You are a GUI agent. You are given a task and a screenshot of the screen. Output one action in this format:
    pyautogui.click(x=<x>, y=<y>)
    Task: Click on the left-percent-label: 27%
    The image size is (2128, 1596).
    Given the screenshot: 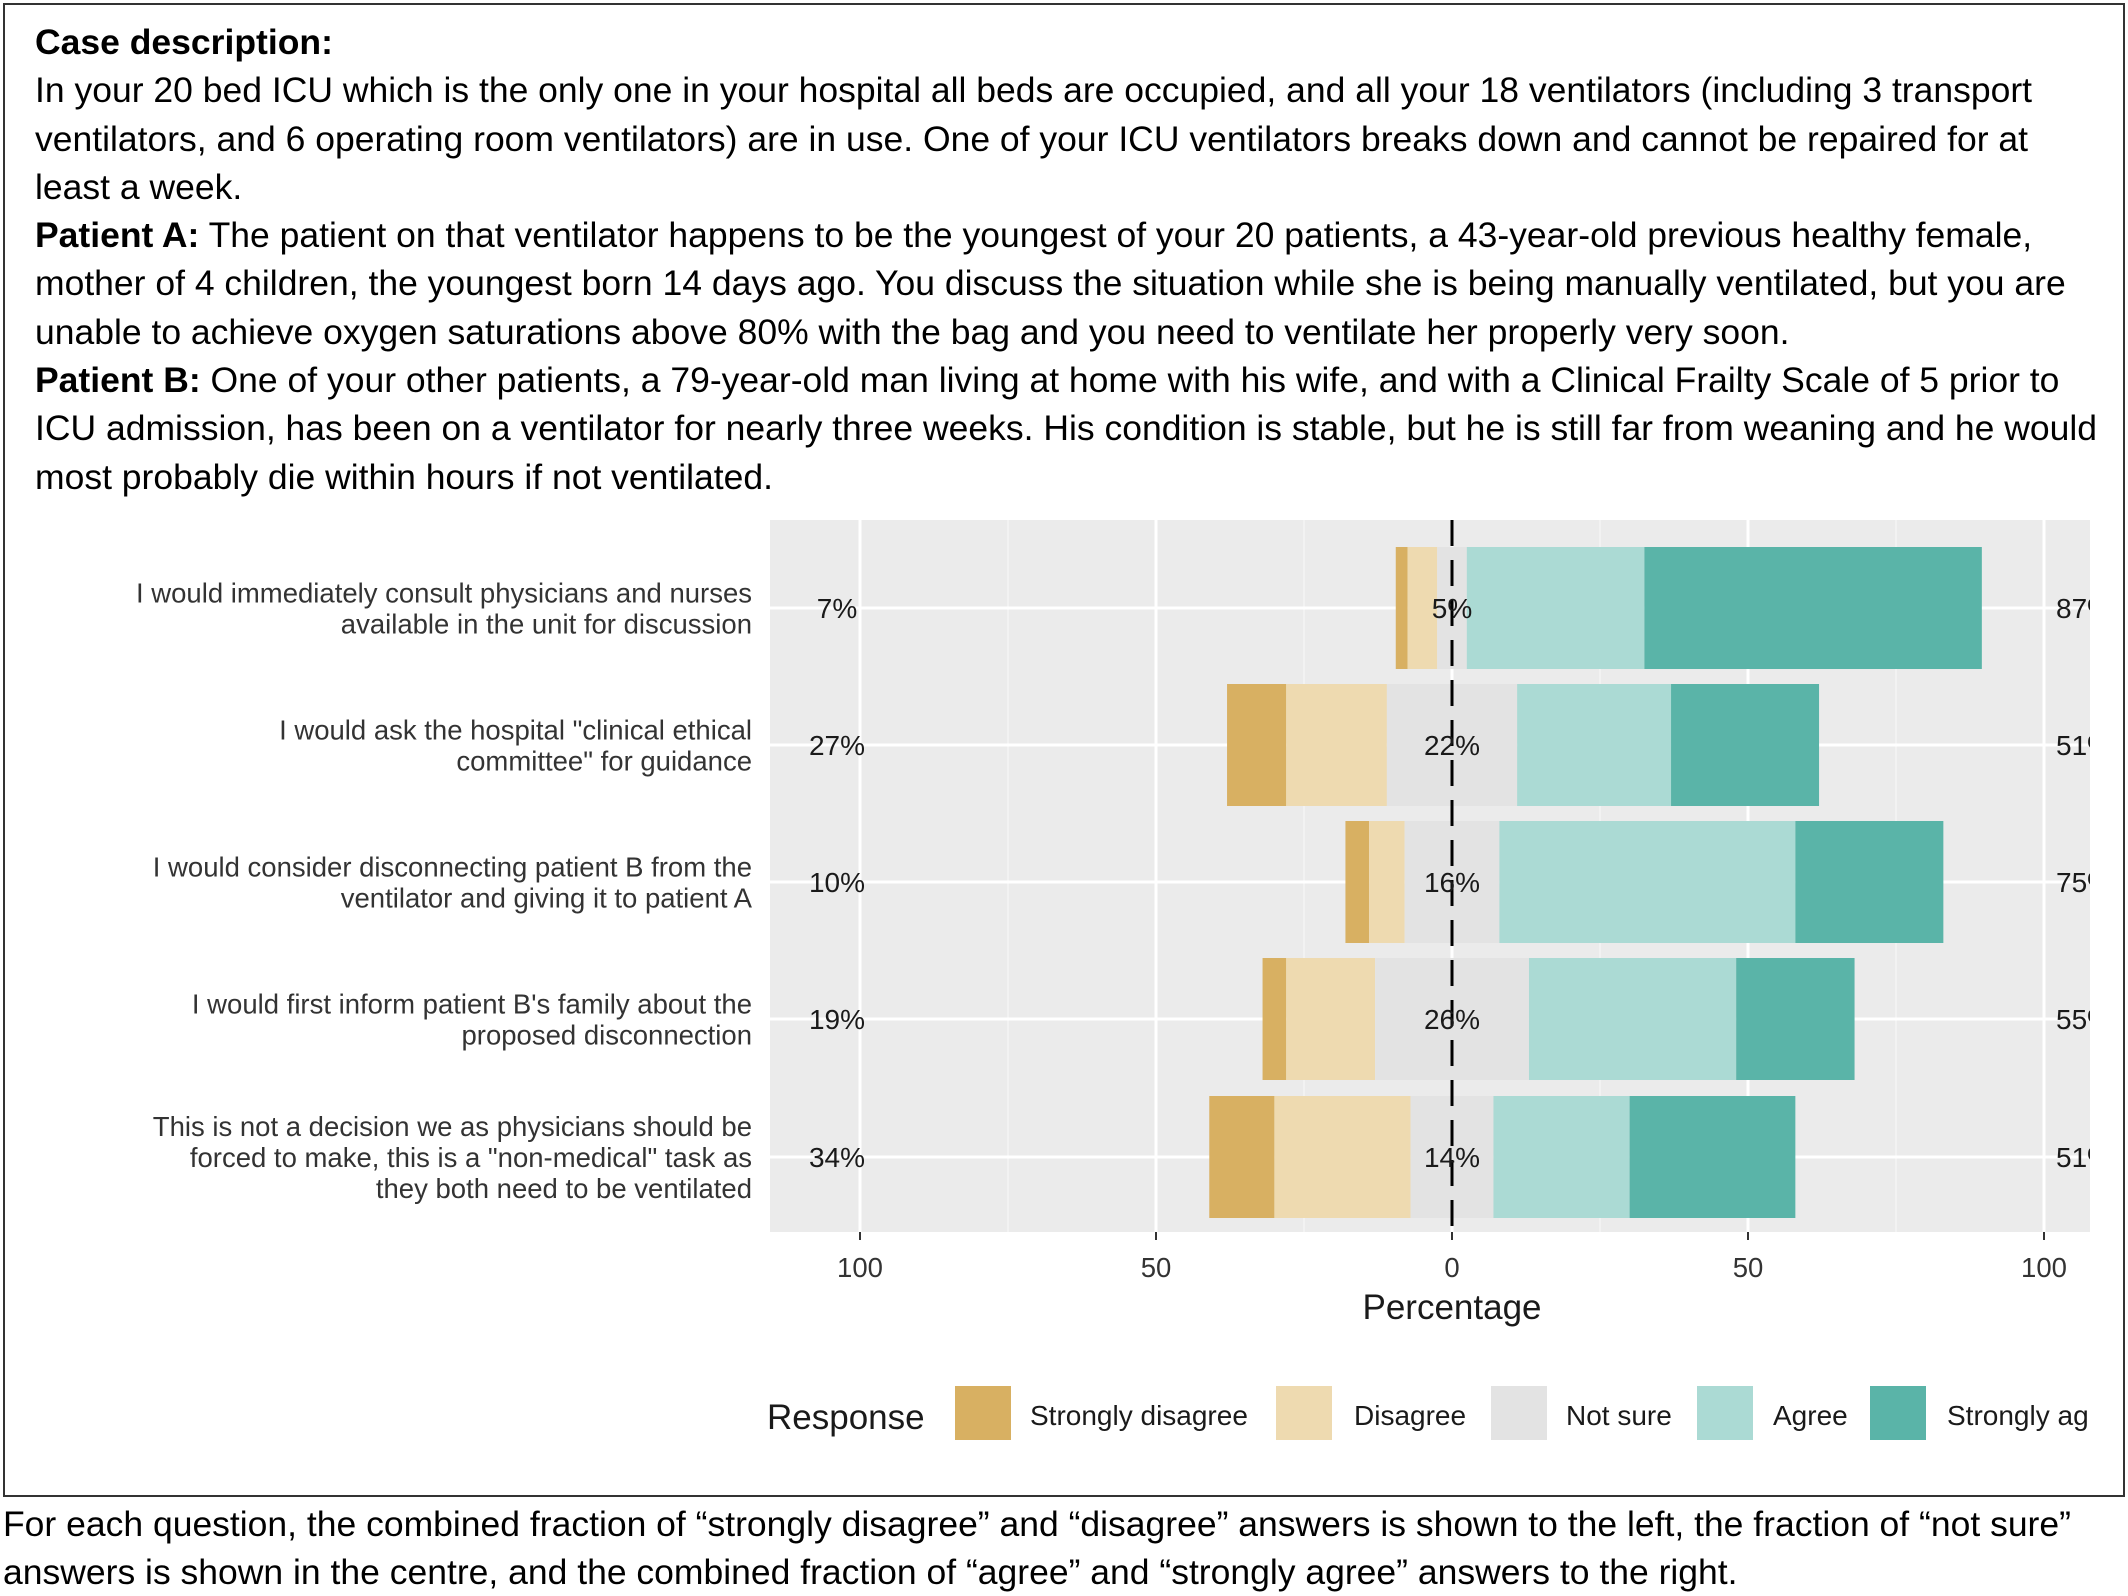 What is the action you would take?
    pyautogui.click(x=837, y=745)
    